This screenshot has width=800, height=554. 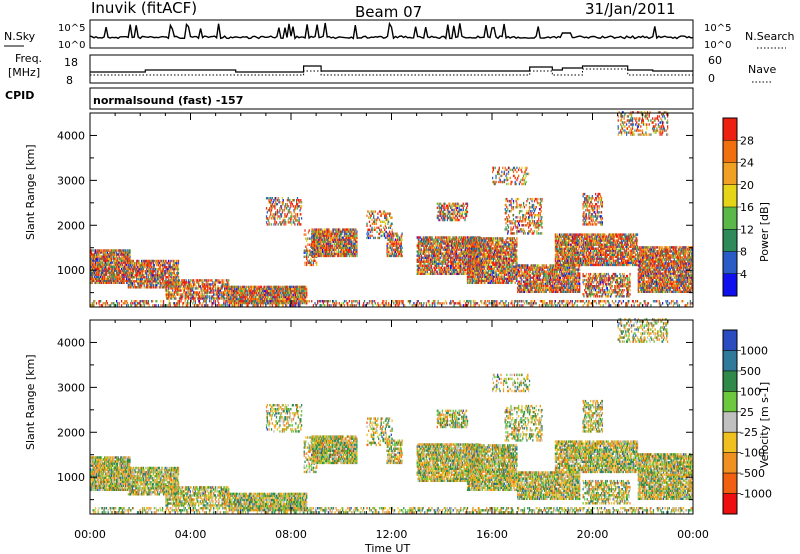 What do you see at coordinates (71, 62) in the screenshot?
I see `freq-tick-top: 18` at bounding box center [71, 62].